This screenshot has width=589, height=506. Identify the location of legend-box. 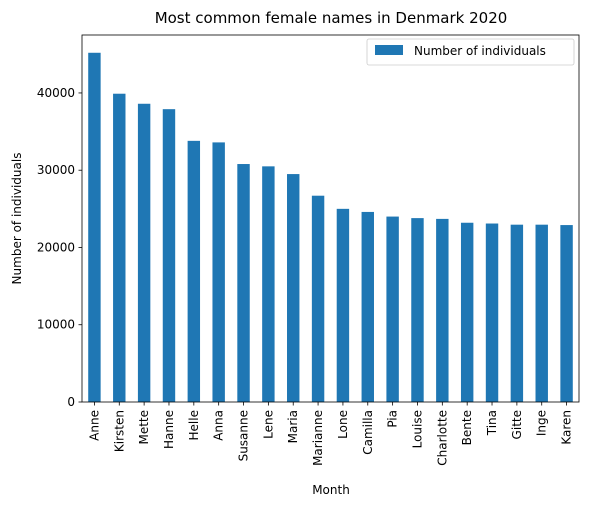
(470, 52).